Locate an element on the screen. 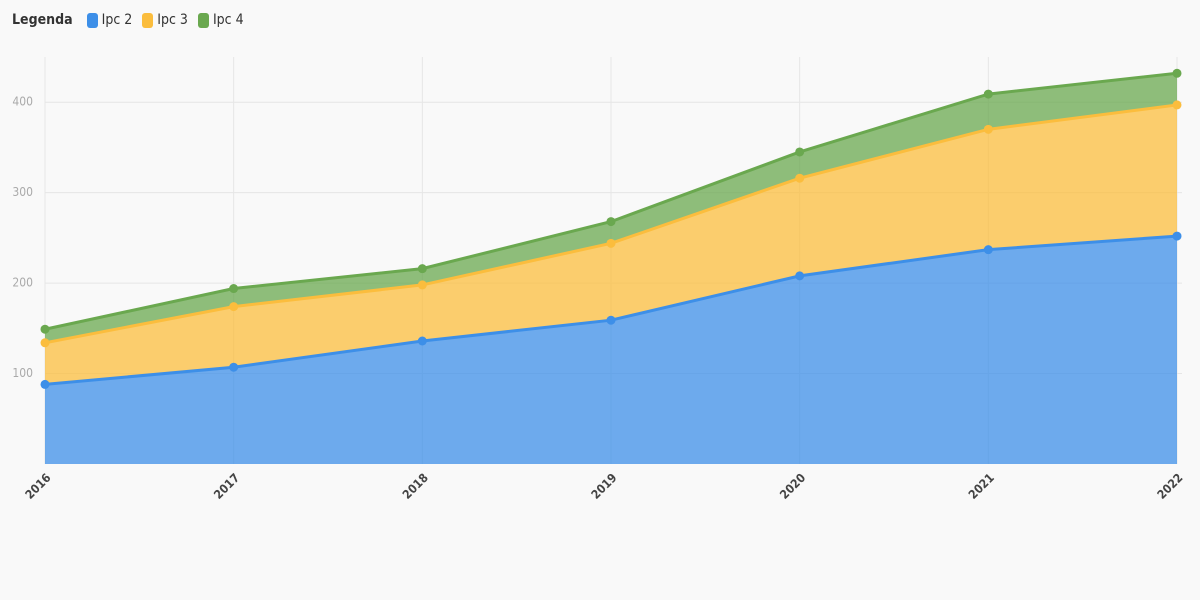 The height and width of the screenshot is (600, 1200). legend-label: Ipc 3 is located at coordinates (172, 20).